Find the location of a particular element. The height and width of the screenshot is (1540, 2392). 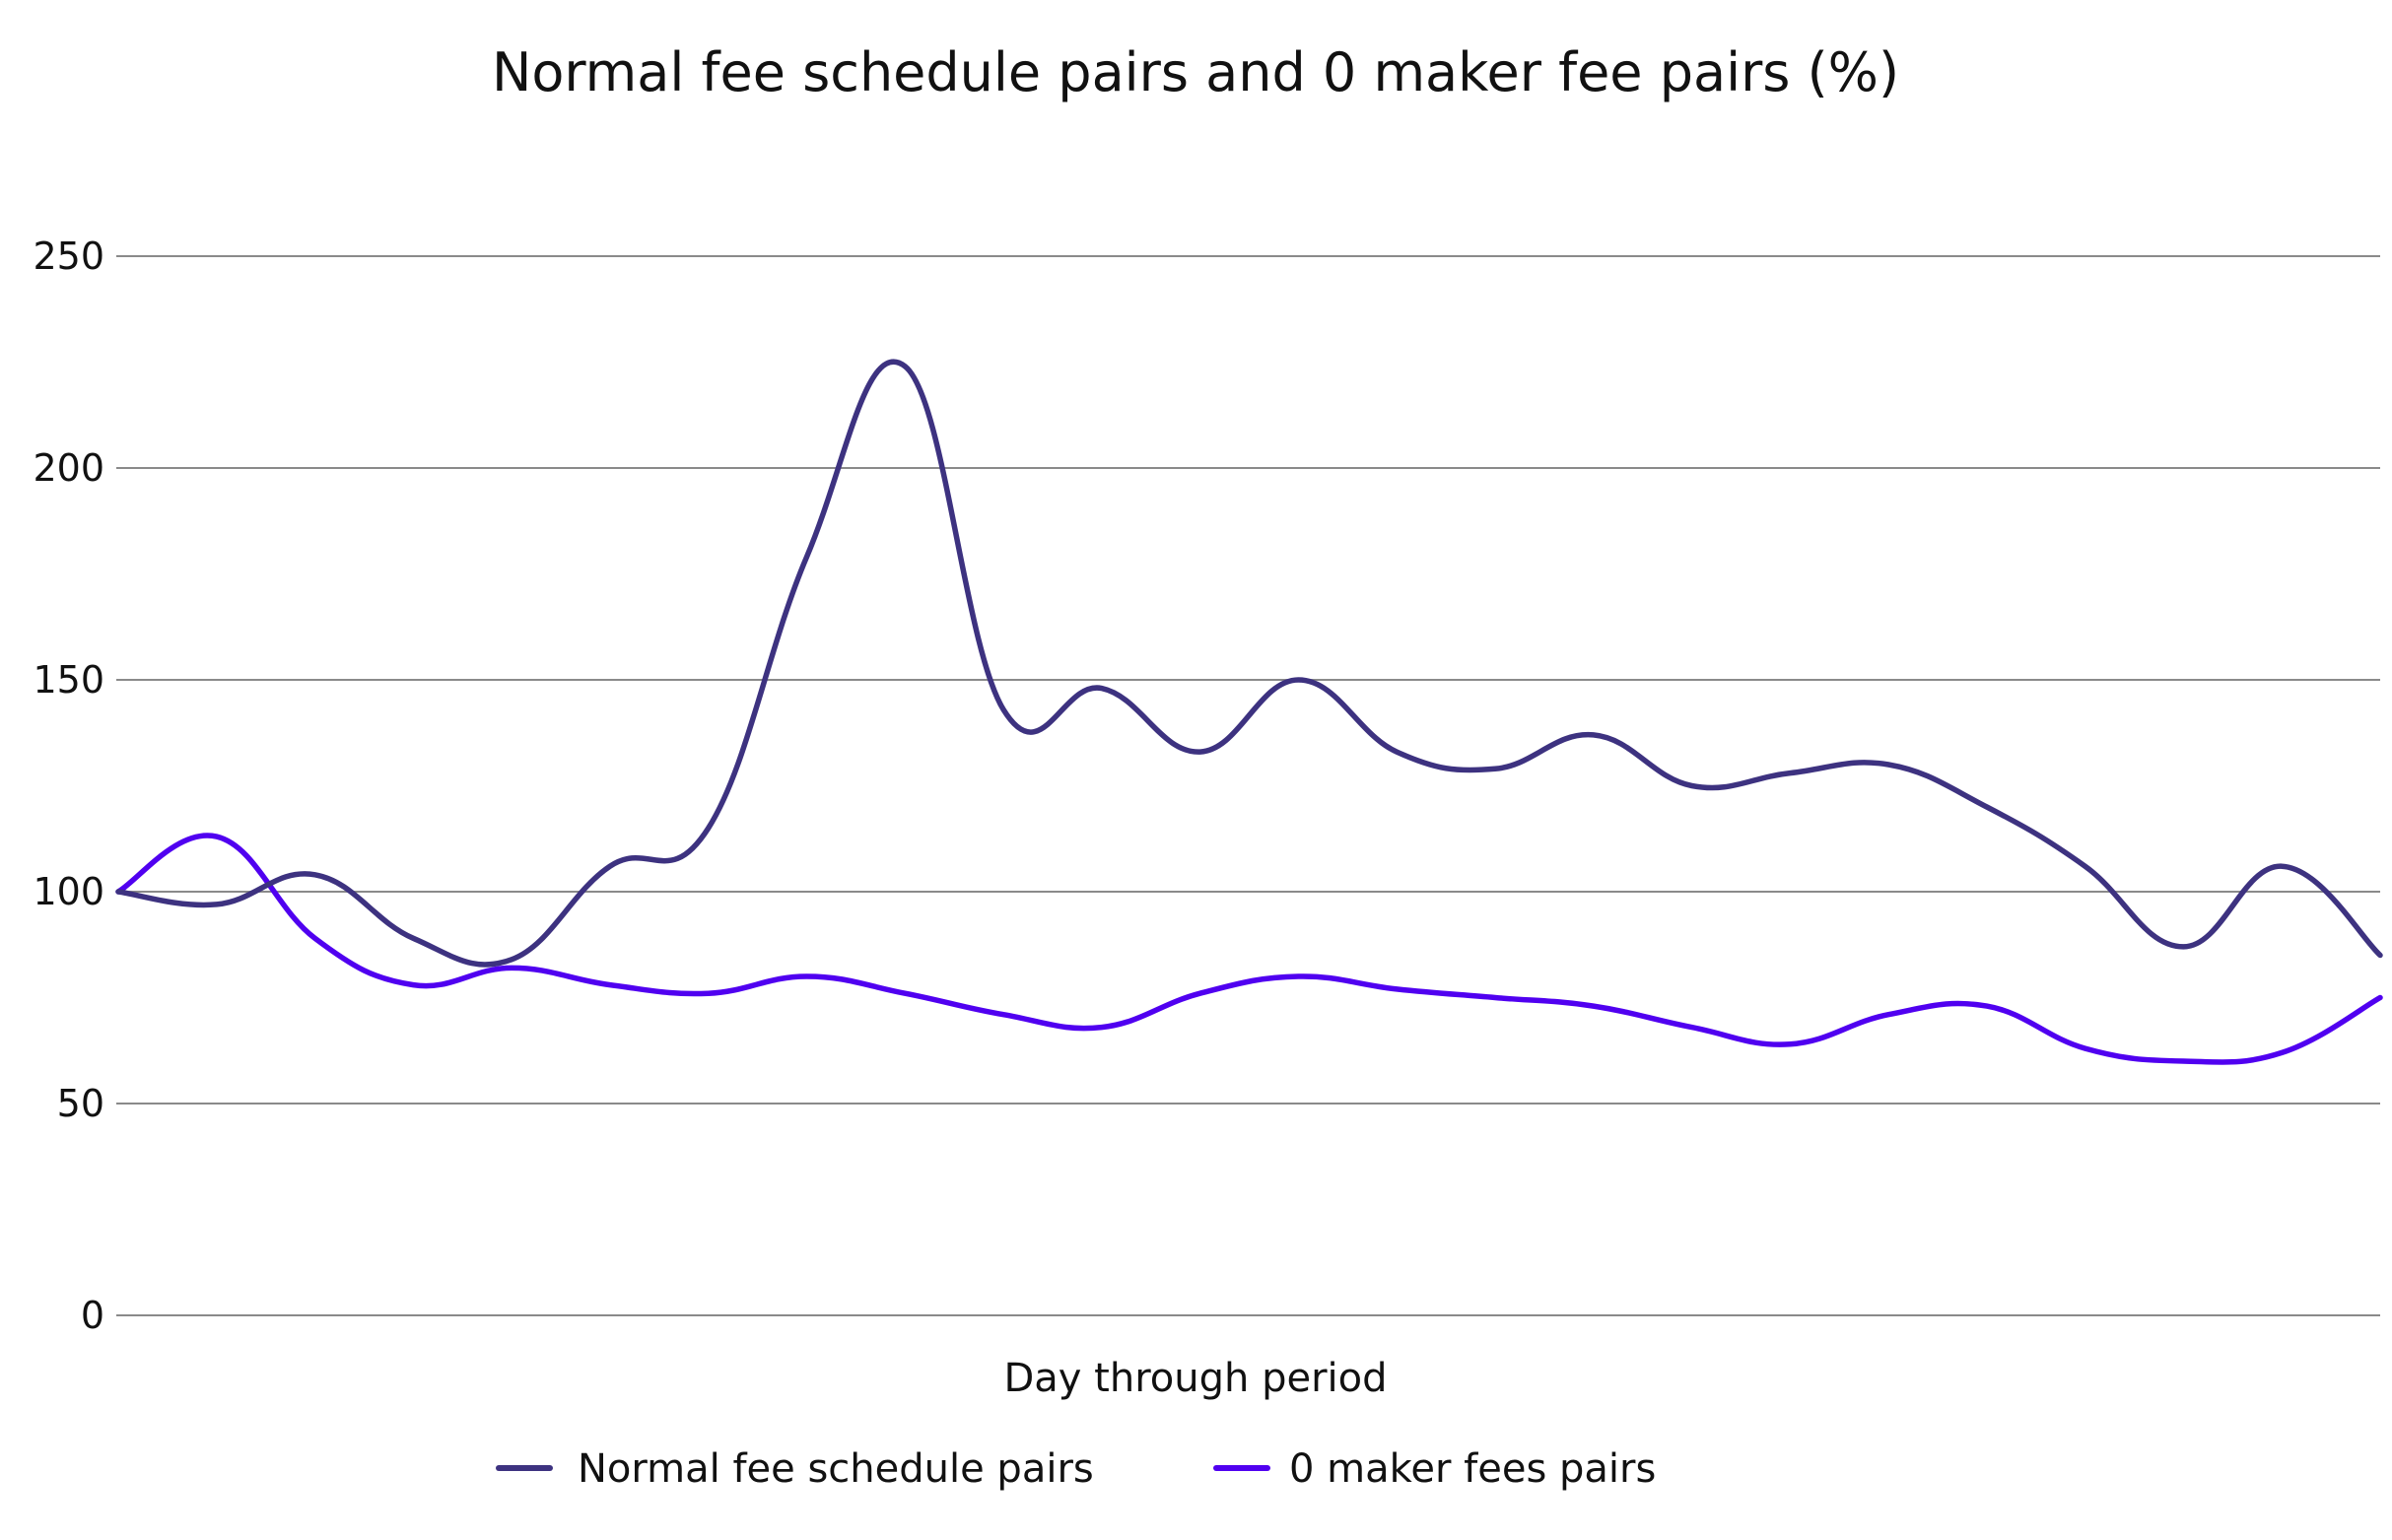

series-line-0-maker-fees-pairs is located at coordinates (1249, 949).